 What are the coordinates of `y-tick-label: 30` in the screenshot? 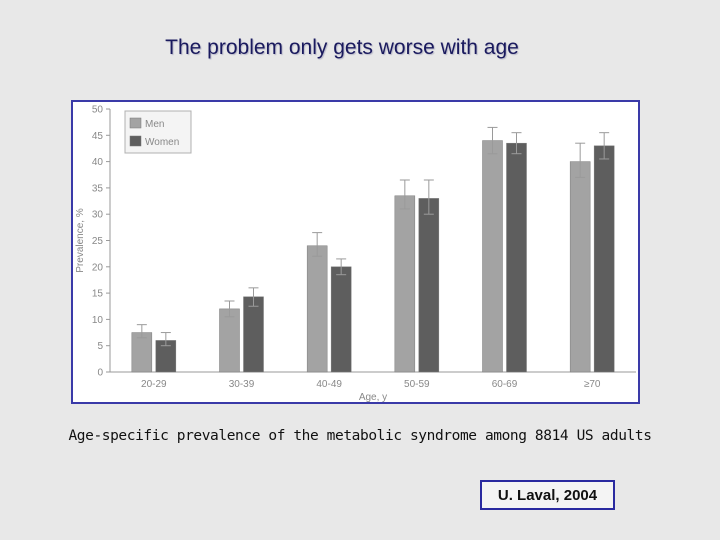 It's located at (98, 215).